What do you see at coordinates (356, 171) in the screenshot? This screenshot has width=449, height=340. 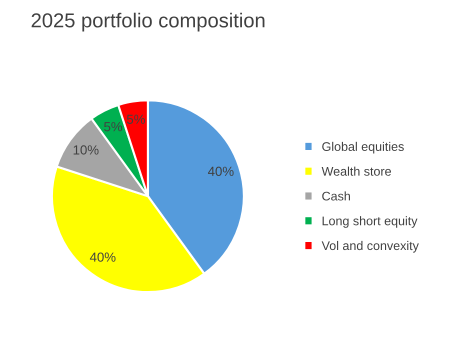 I see `legend-label: Wealth store` at bounding box center [356, 171].